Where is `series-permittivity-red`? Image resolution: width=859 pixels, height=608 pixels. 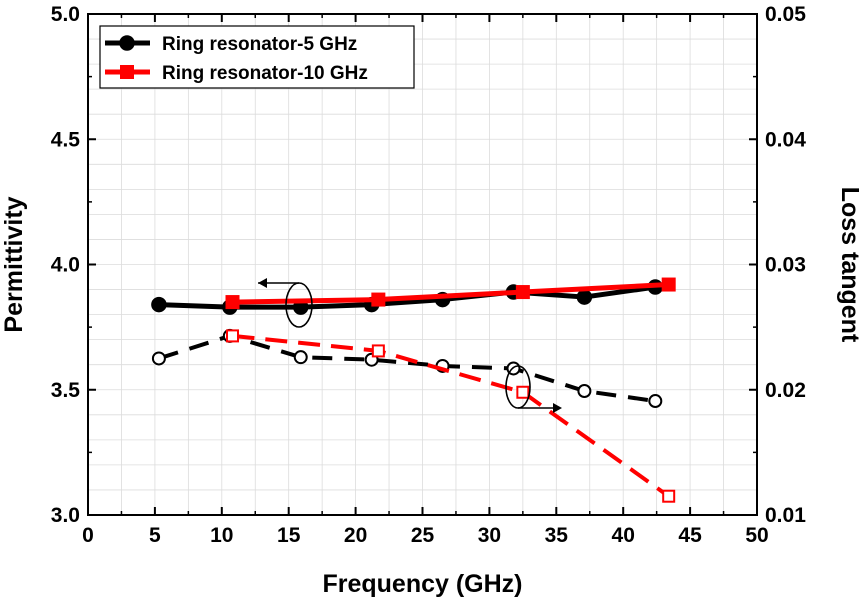
series-permittivity-red is located at coordinates (450, 293).